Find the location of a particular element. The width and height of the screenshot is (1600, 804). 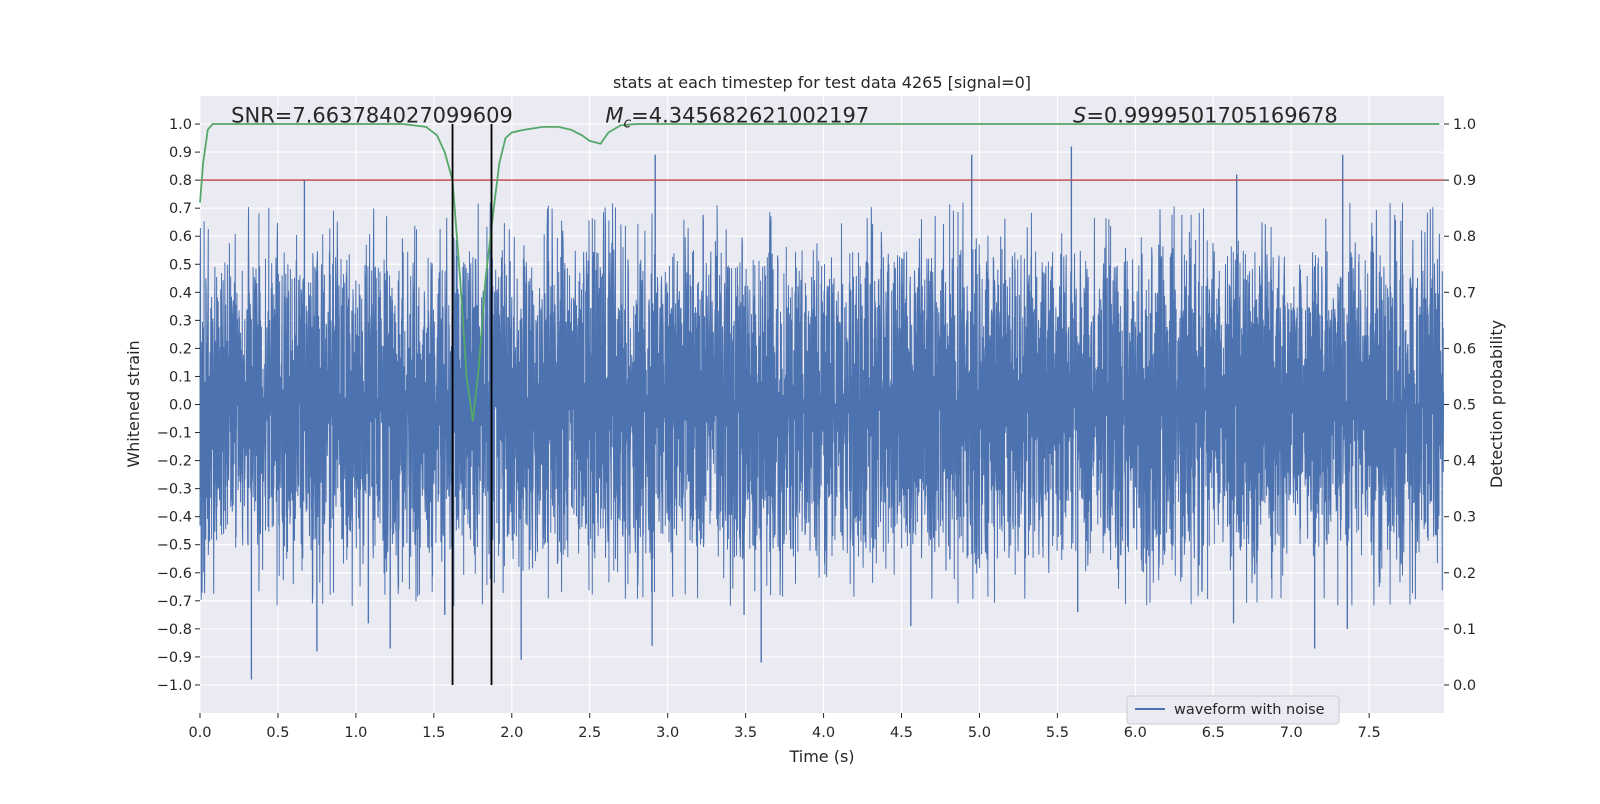

x-tick-label: 4.0 is located at coordinates (823, 733).